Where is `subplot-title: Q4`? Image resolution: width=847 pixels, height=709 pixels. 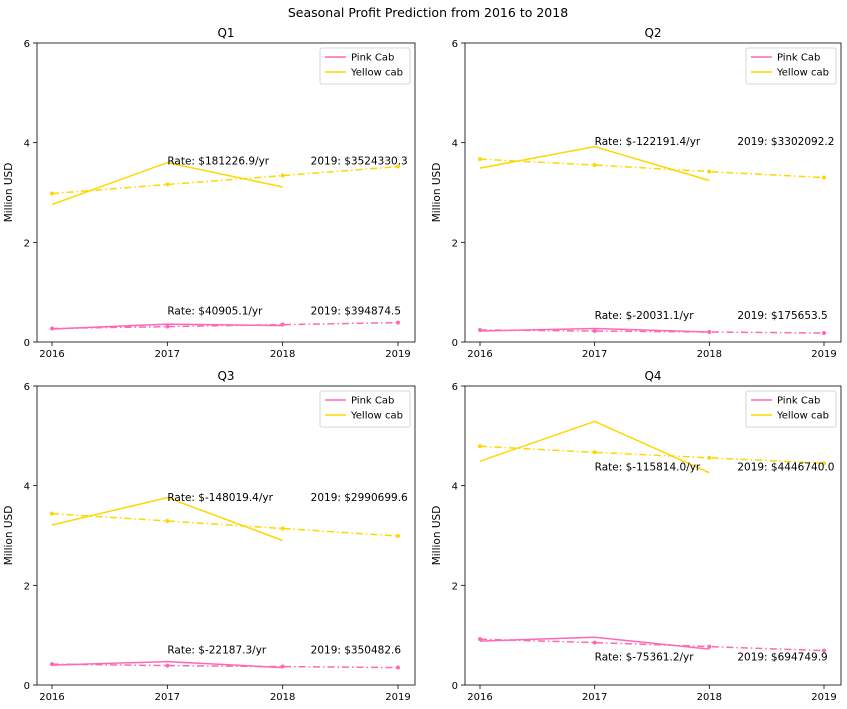 subplot-title: Q4 is located at coordinates (652, 376).